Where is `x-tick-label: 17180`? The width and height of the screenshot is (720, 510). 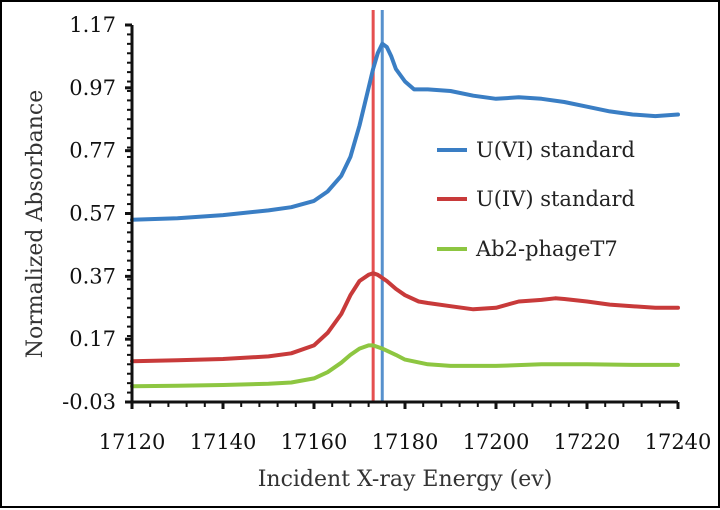
x-tick-label: 17180 is located at coordinates (405, 442).